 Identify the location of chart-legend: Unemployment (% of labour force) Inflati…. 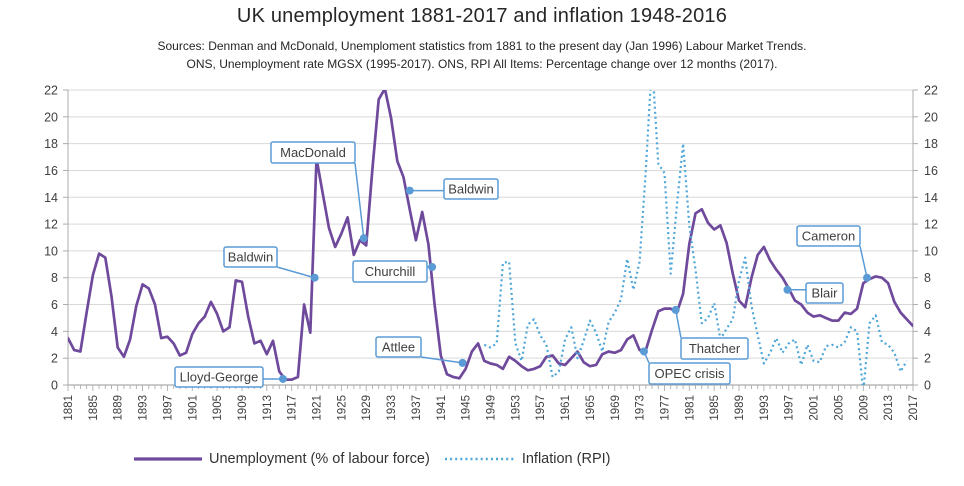
(378, 459).